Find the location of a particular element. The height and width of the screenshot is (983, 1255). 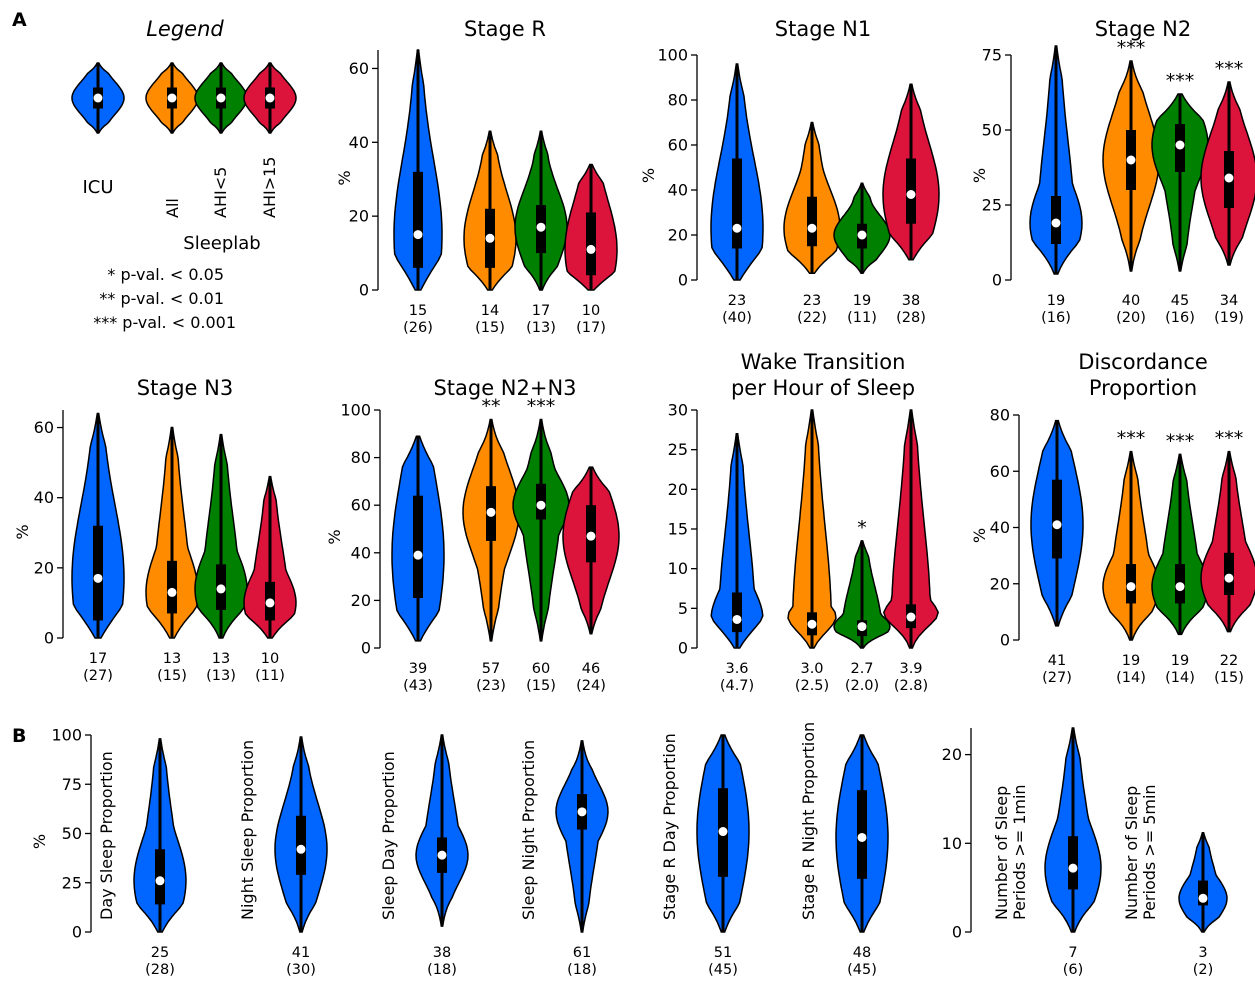

panel0-group0-median-point is located at coordinates (418, 235).